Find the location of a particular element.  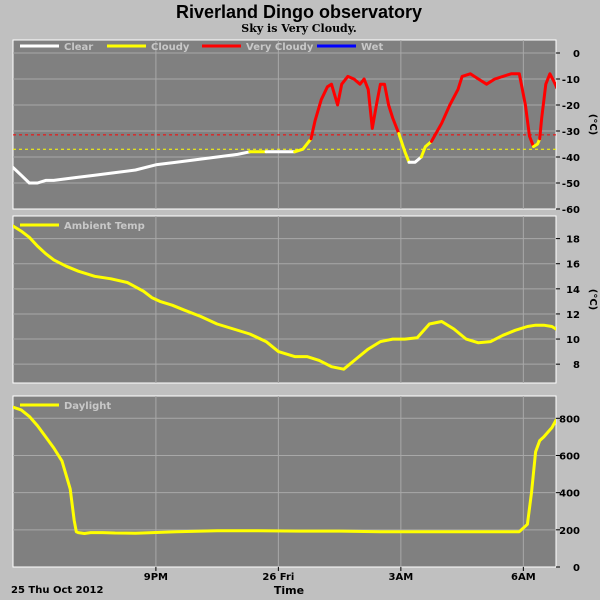

y-tick-label: 8 is located at coordinates (576, 365).